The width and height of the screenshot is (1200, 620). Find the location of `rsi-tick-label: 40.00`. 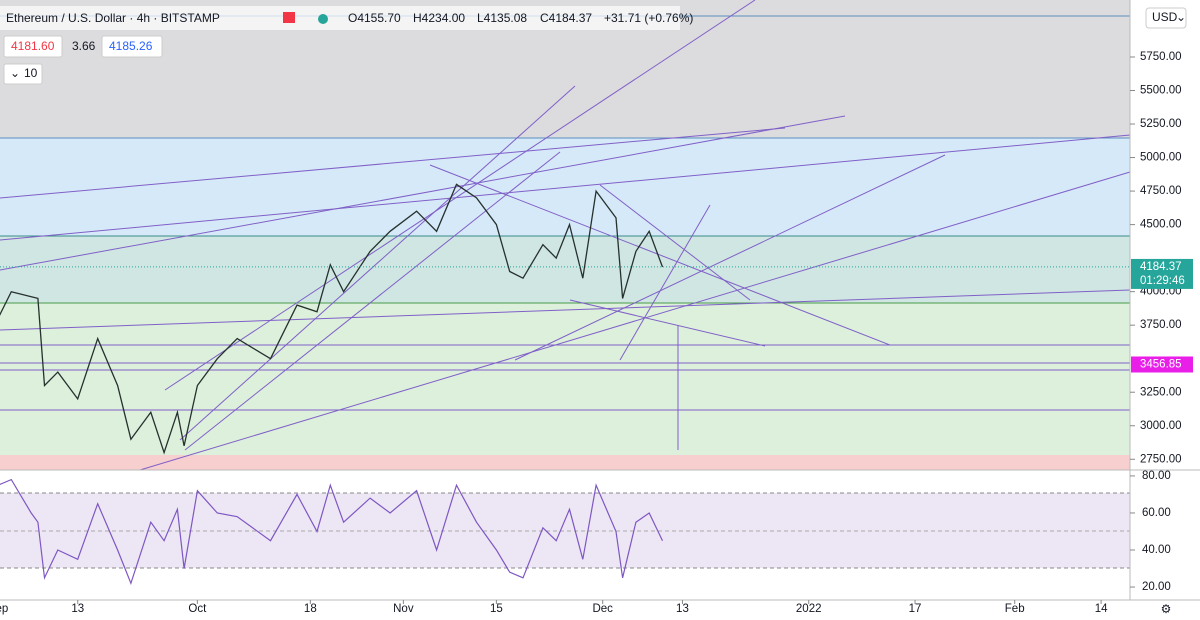

rsi-tick-label: 40.00 is located at coordinates (1156, 550).